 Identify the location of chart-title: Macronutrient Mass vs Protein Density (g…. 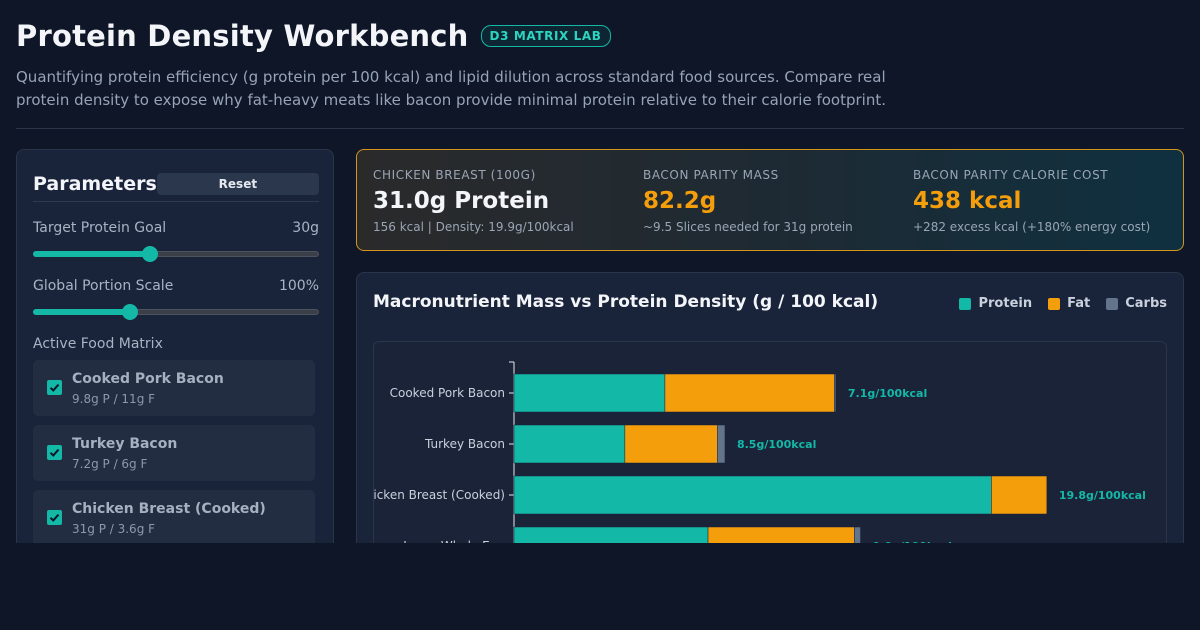
(626, 302).